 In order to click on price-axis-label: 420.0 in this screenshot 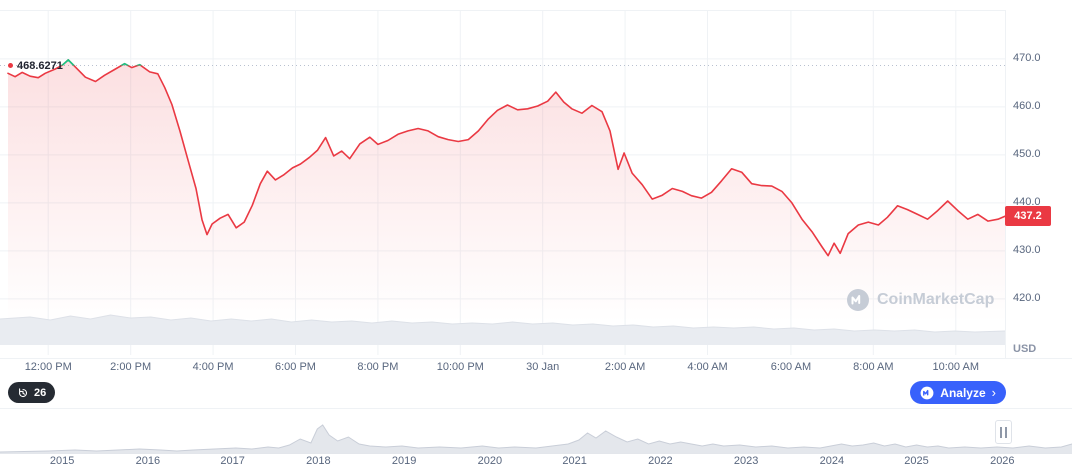, I will do `click(1027, 298)`.